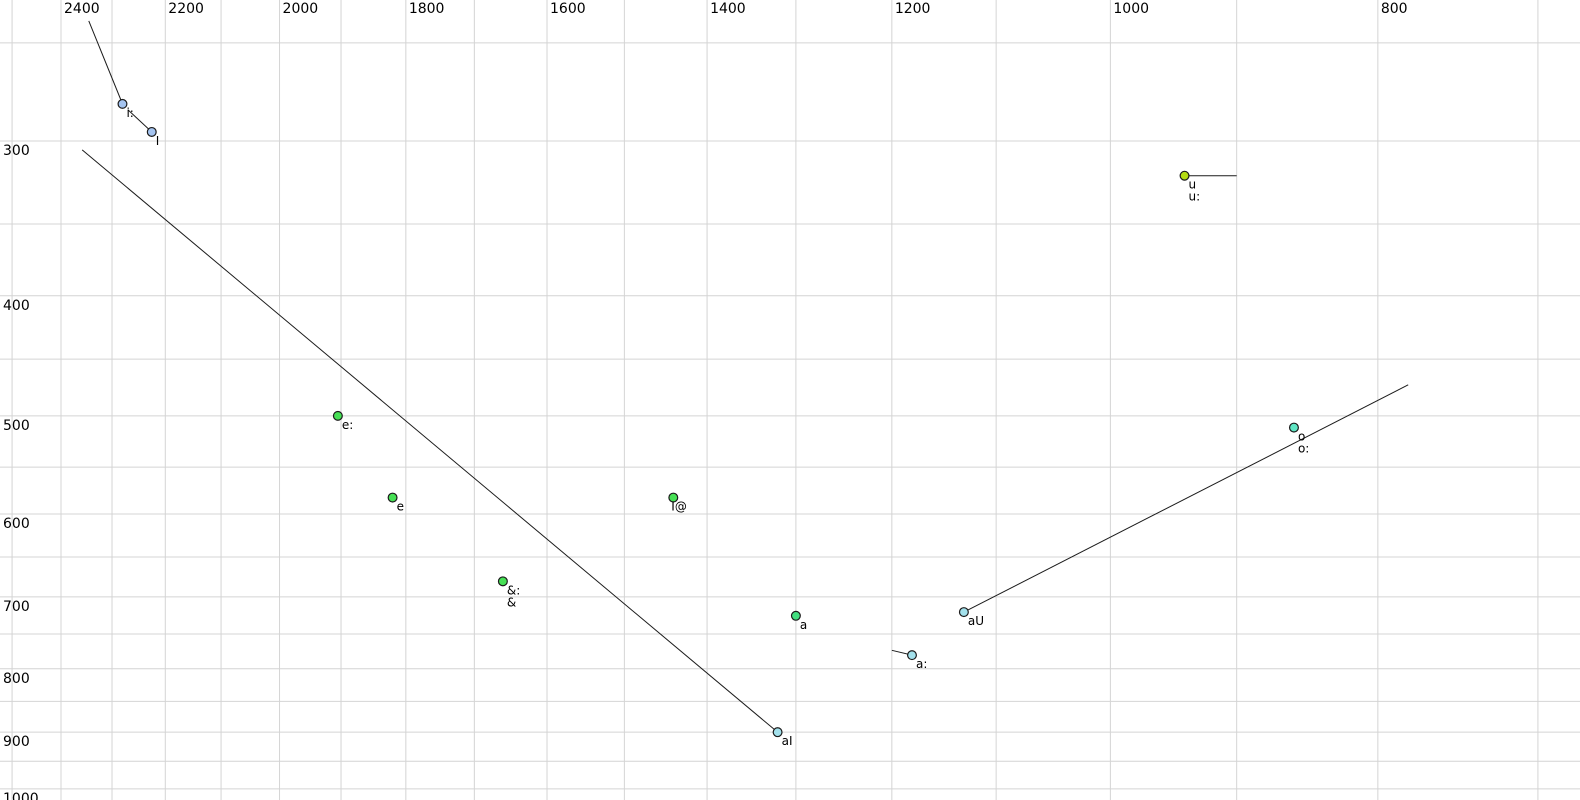 Image resolution: width=1580 pixels, height=800 pixels. Describe the element at coordinates (787, 741) in the screenshot. I see `vowel-label: aI` at that location.